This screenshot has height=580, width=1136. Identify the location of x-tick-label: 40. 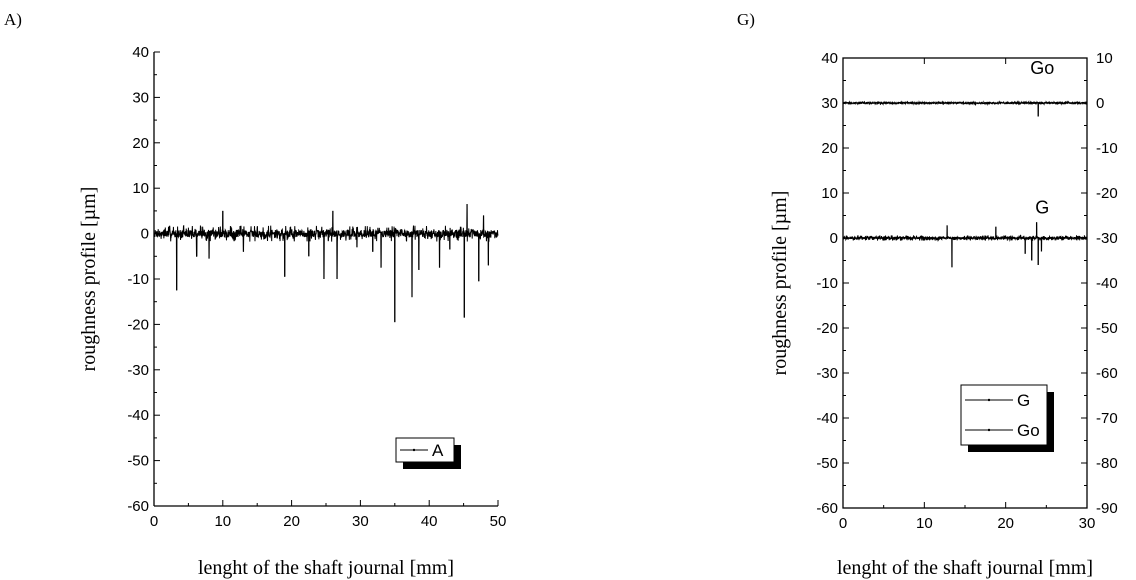
(429, 521).